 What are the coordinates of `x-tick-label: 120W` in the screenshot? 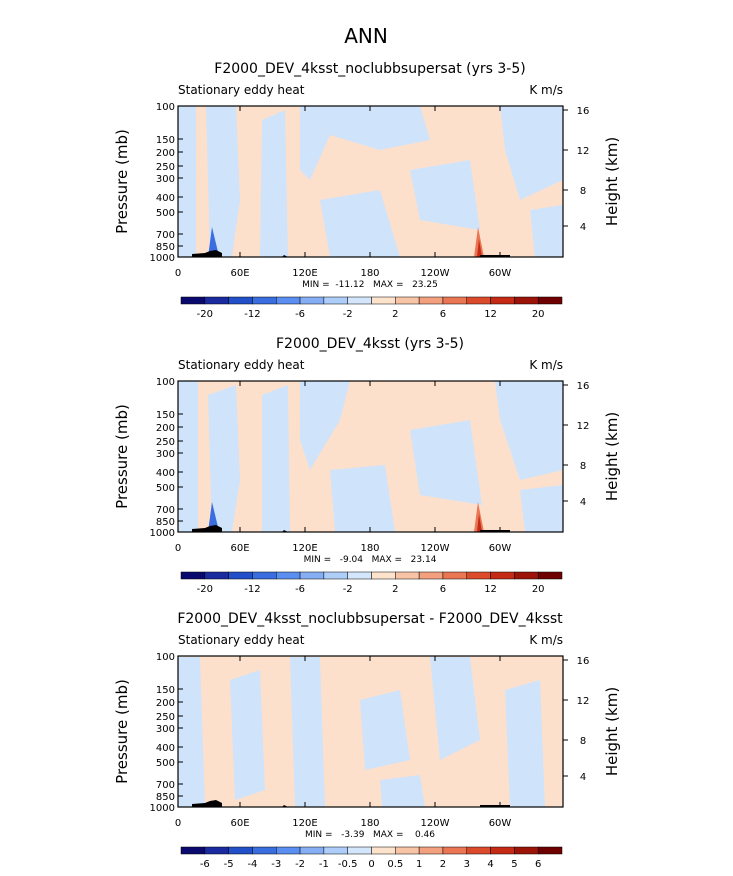 It's located at (435, 273).